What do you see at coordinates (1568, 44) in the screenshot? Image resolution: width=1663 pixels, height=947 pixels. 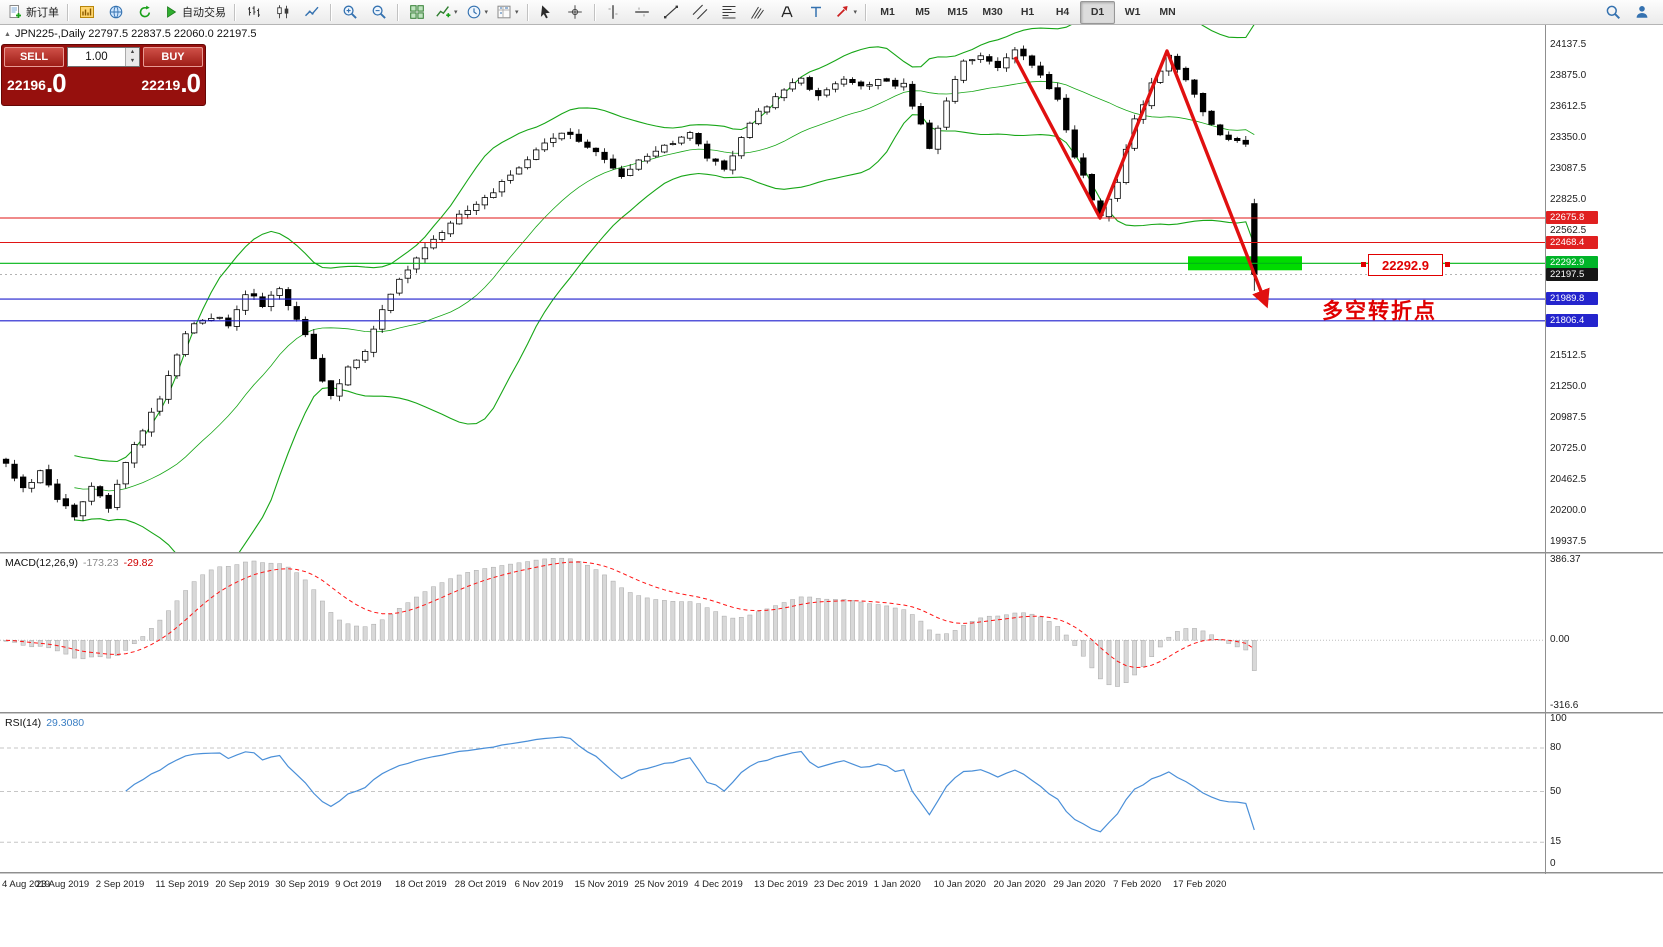 I see `price-tick-label: 24137.5` at bounding box center [1568, 44].